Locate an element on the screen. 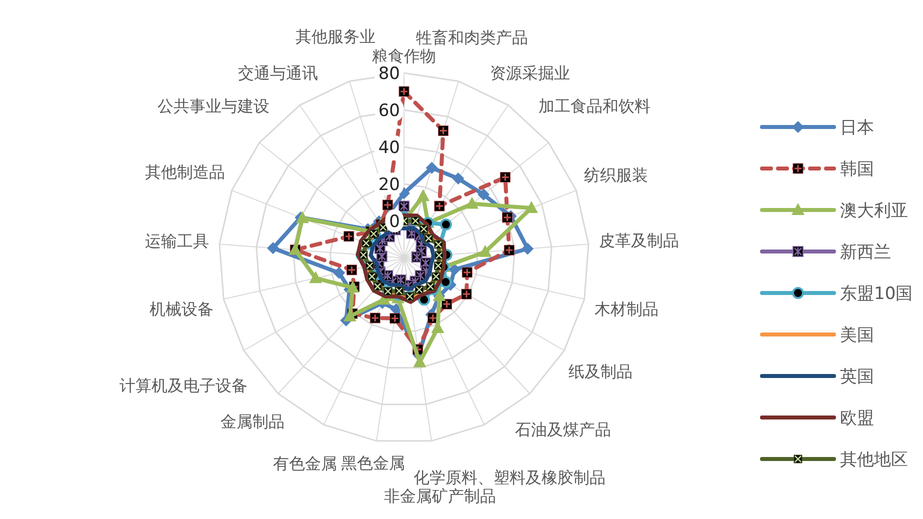  spoke-label: 交通与通讯 is located at coordinates (278, 72).